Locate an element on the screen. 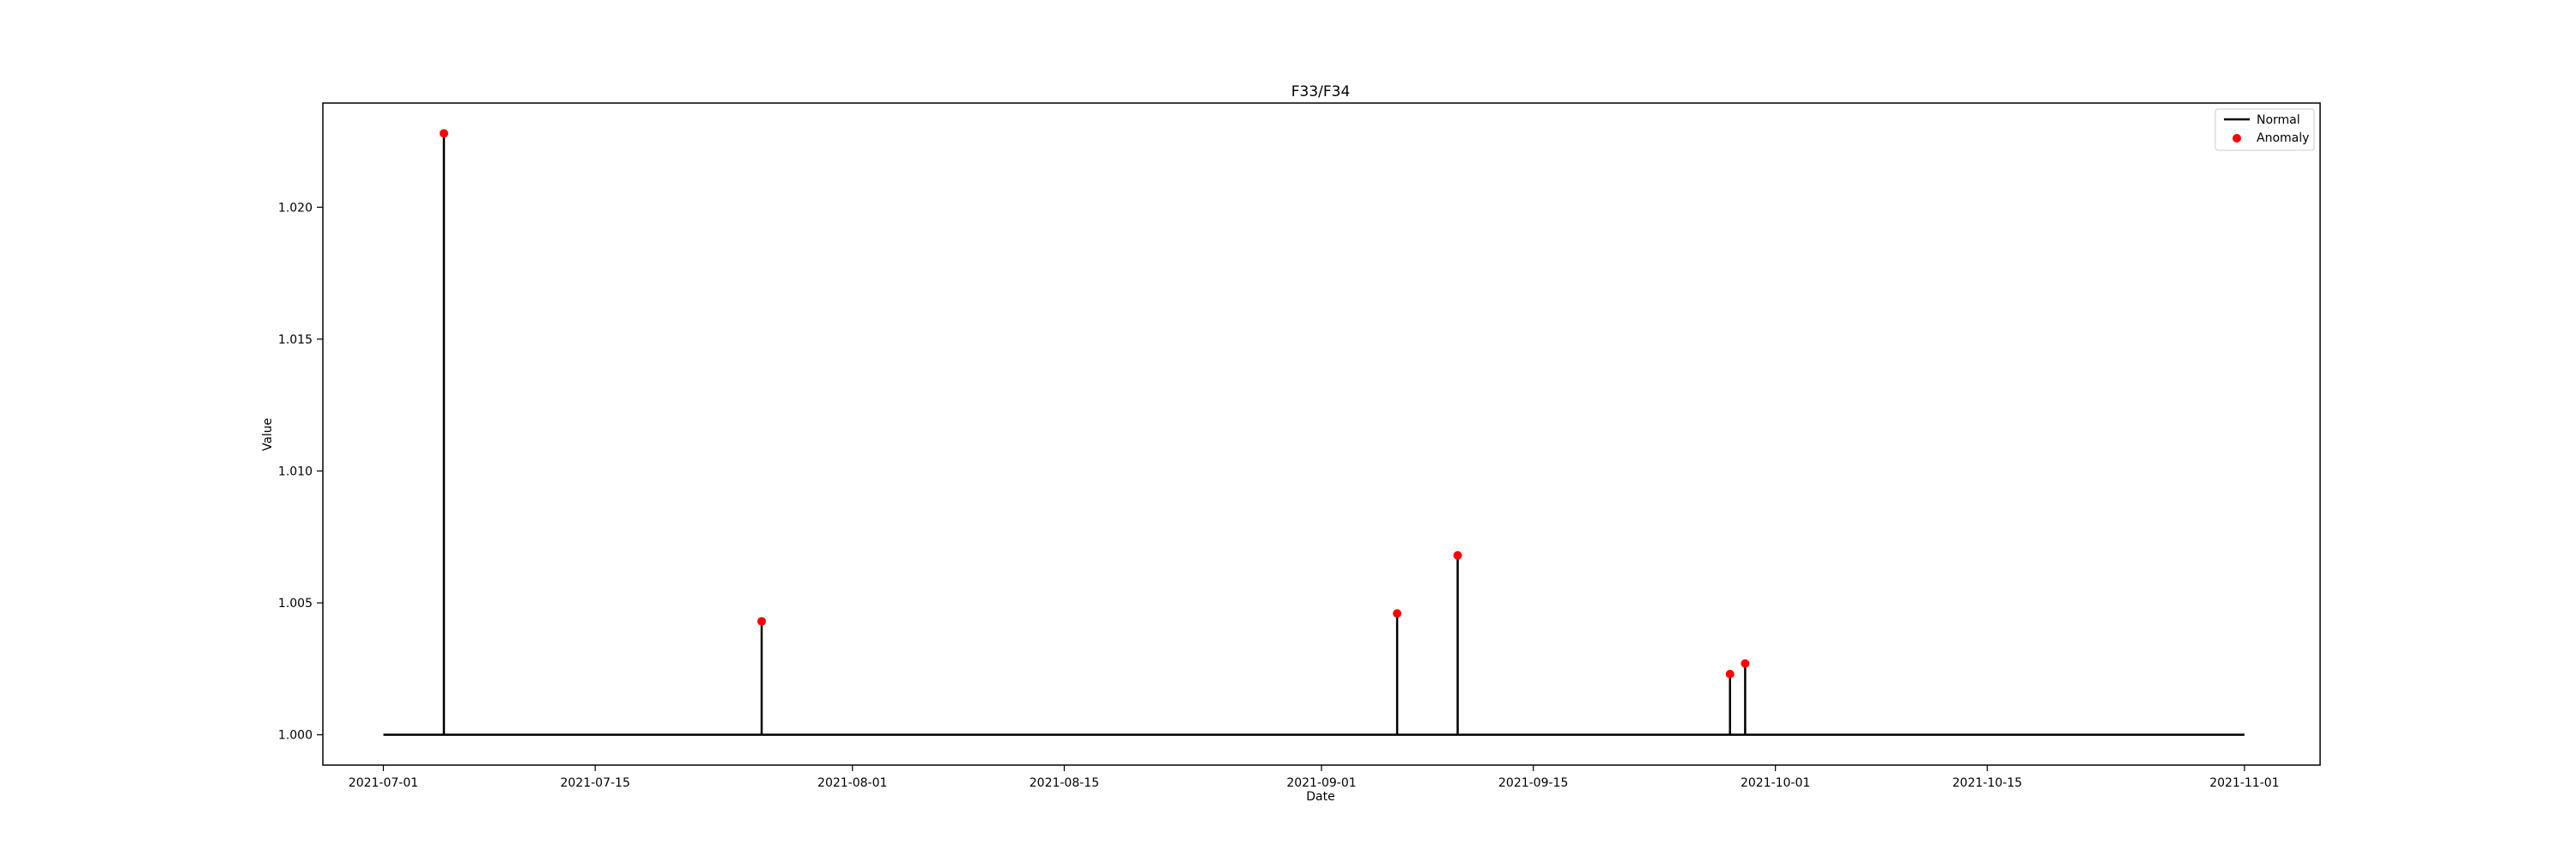 Image resolution: width=2576 pixels, height=863 pixels. x-tick-label: 2021-08-15 is located at coordinates (1064, 783).